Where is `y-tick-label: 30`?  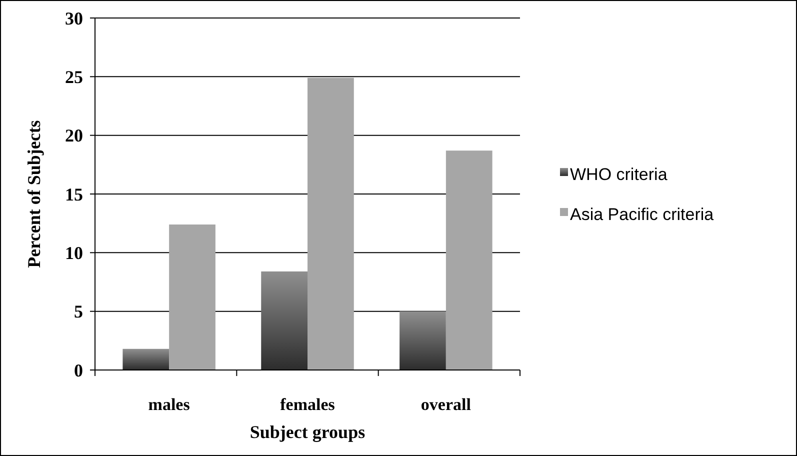 y-tick-label: 30 is located at coordinates (74, 18).